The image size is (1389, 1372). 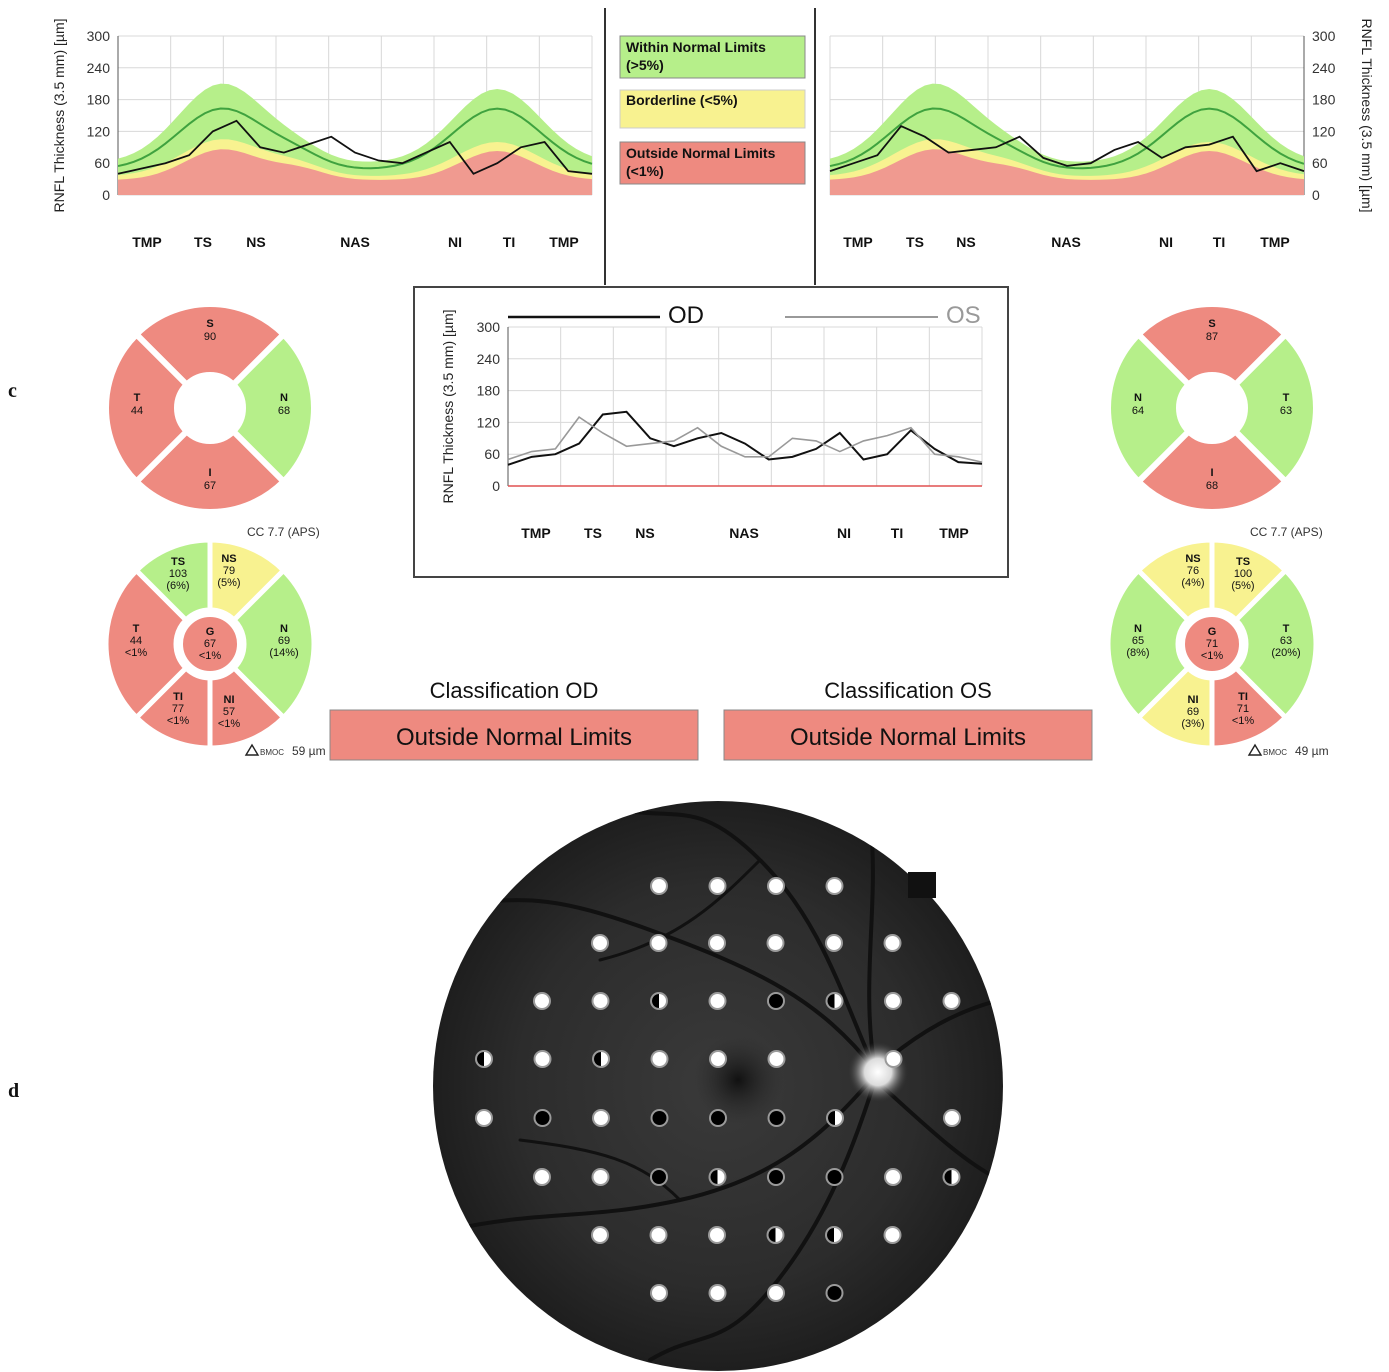 What do you see at coordinates (1243, 562) in the screenshot?
I see `sector-name: TS` at bounding box center [1243, 562].